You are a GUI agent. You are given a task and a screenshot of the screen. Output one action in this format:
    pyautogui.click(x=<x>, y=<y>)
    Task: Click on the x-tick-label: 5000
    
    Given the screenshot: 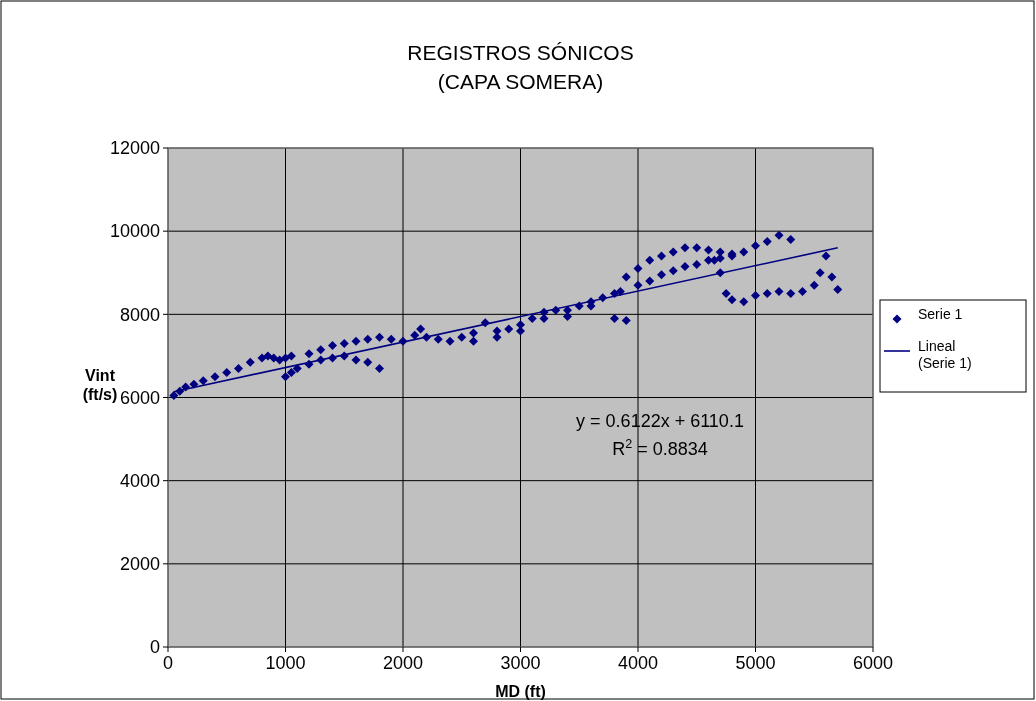 What is the action you would take?
    pyautogui.click(x=755, y=663)
    